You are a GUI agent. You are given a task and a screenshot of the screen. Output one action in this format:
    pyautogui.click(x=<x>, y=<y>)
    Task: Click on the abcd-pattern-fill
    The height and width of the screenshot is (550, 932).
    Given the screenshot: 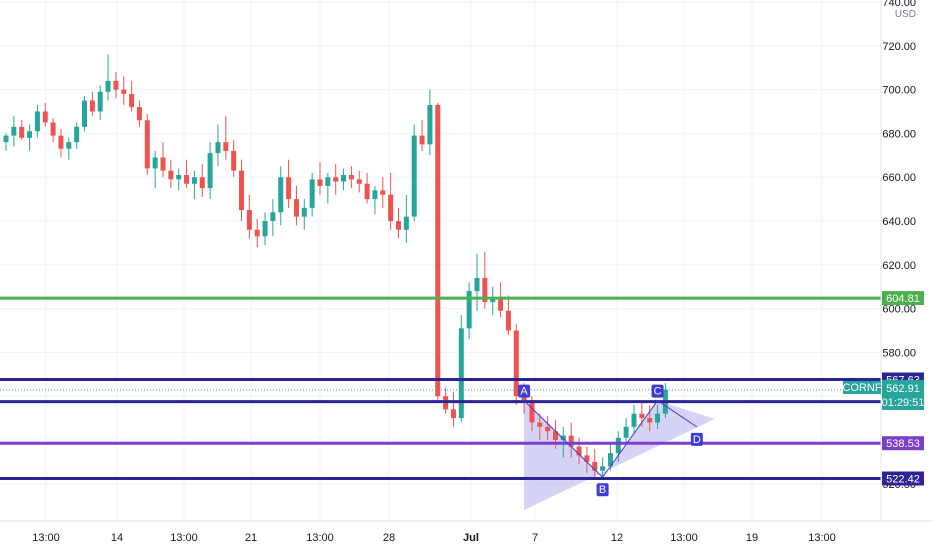 What is the action you would take?
    pyautogui.click(x=619, y=455)
    